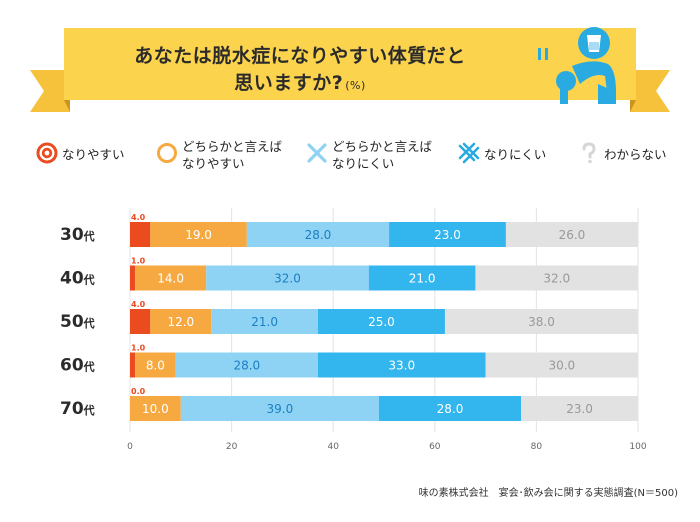  I want to click on source-note: 味の素株式会社 宴会･飲み会に関する実態調査(N＝500), so click(548, 493).